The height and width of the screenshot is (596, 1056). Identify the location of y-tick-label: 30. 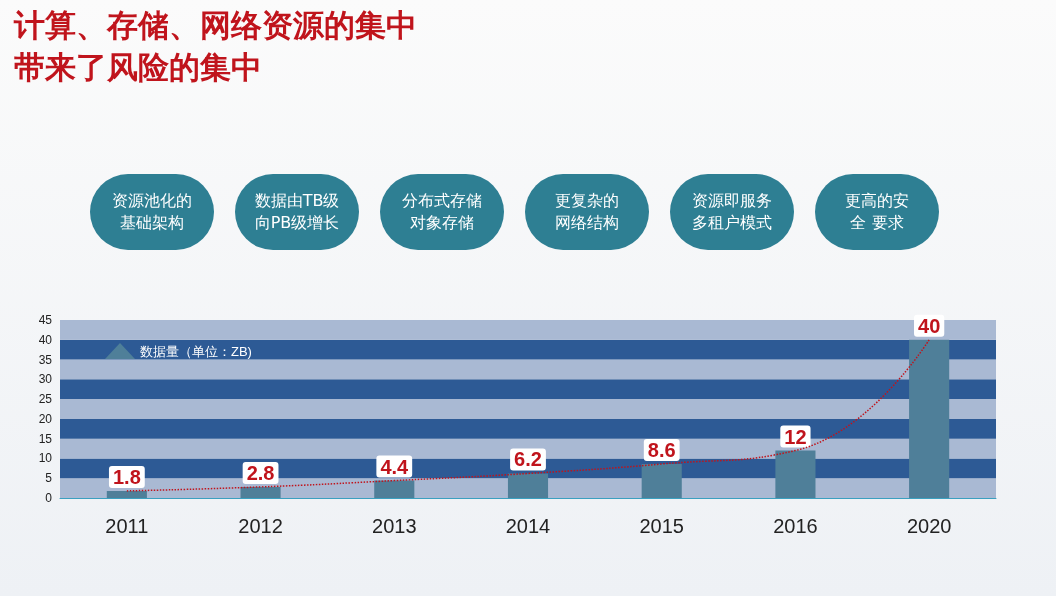
(45, 379).